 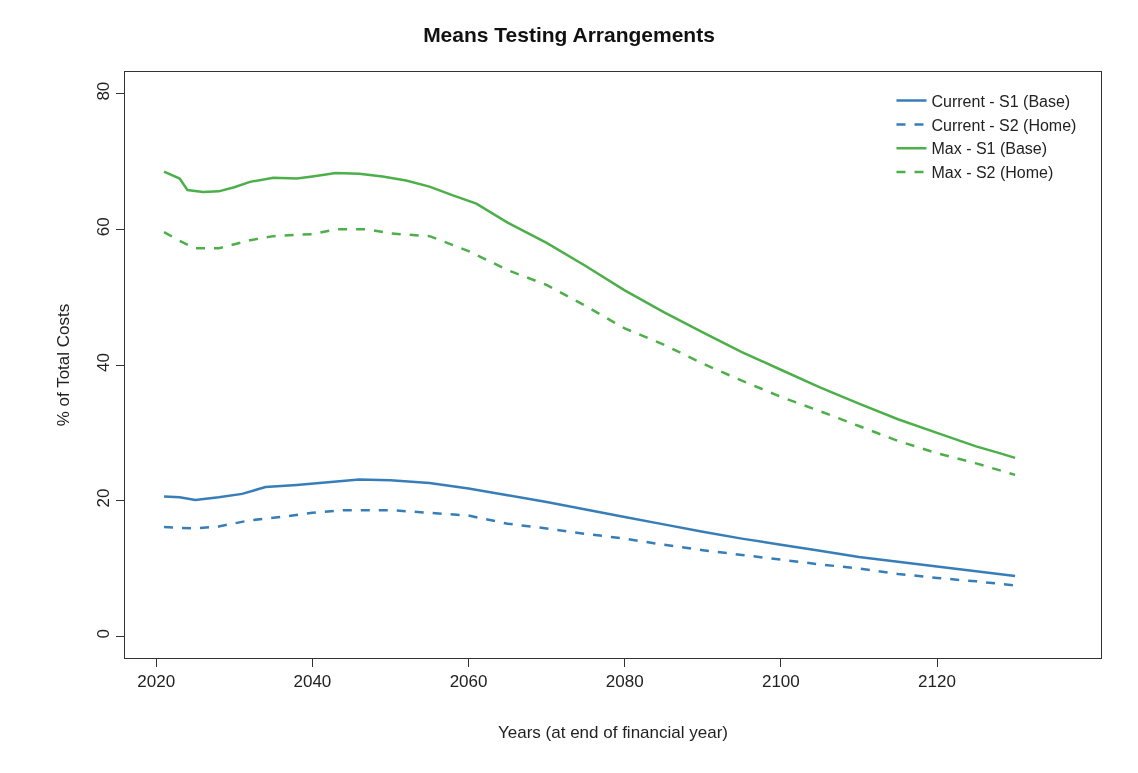 I want to click on y-tick-label: 20, so click(x=104, y=498).